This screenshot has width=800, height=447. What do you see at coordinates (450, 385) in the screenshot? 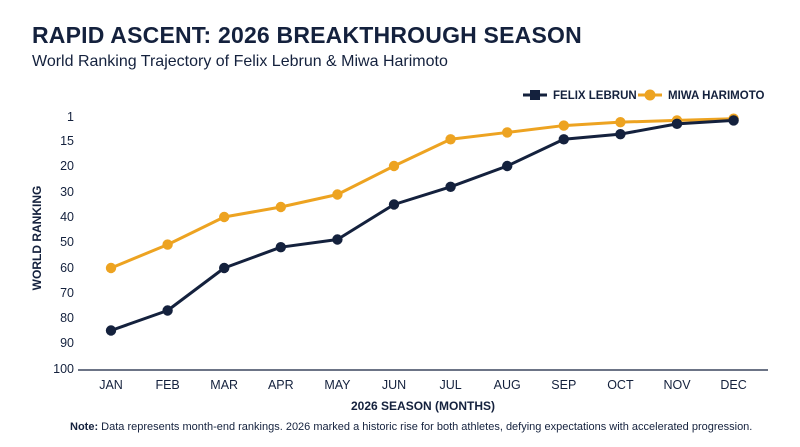
I see `x-tick-label: JUL` at bounding box center [450, 385].